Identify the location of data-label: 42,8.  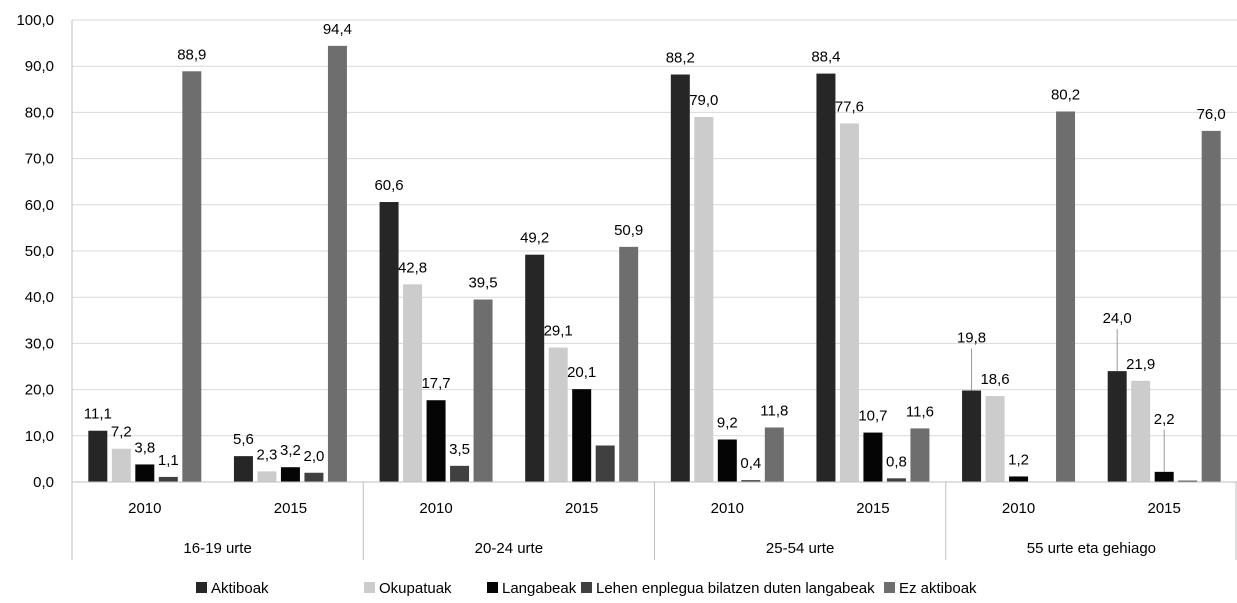
(412, 267).